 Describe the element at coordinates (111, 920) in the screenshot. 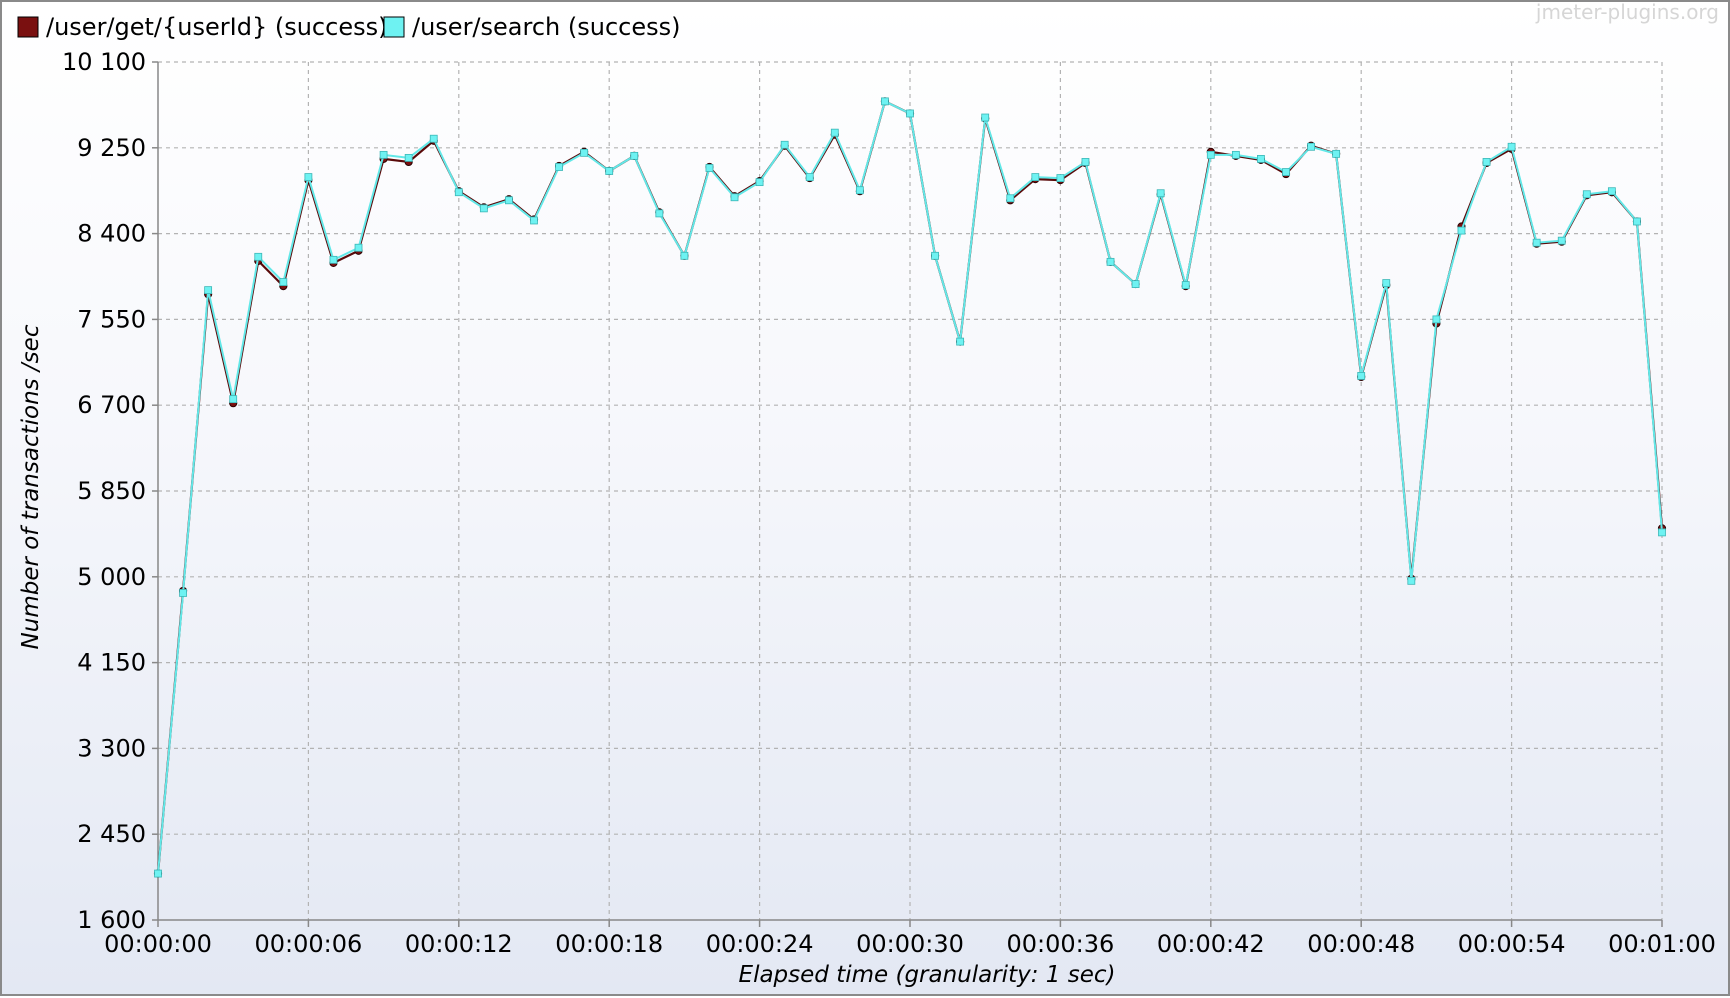

I see `y-tick-label: 1 600` at that location.